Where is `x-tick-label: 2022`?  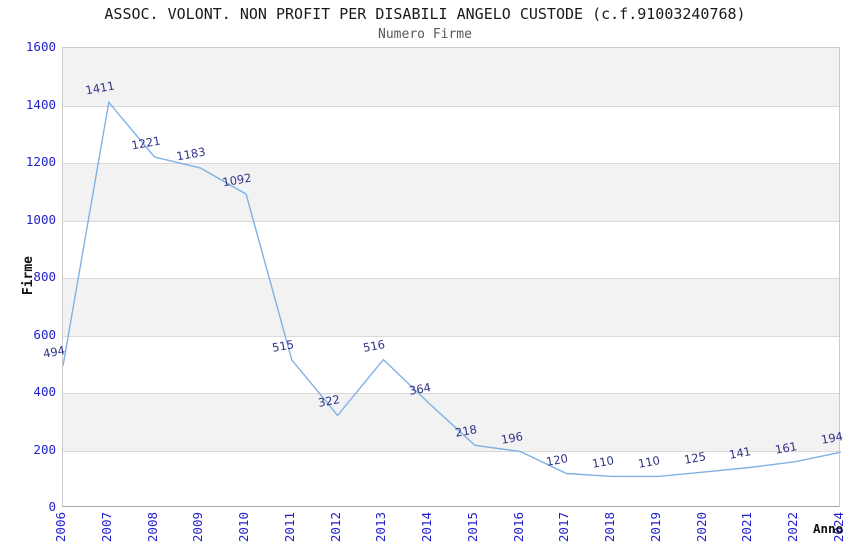
x-tick-label: 2022 is located at coordinates (793, 527).